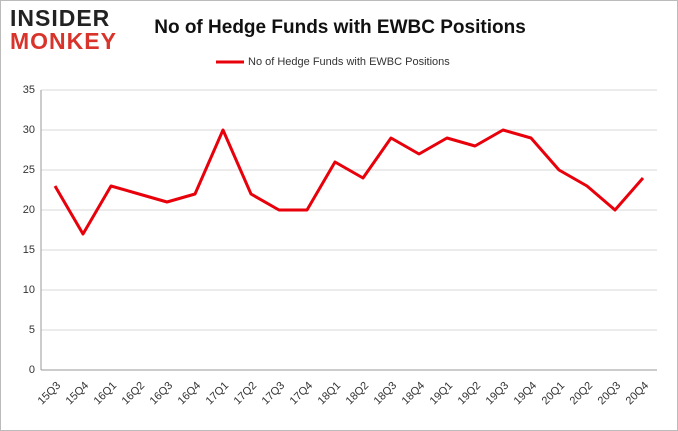 This screenshot has height=431, width=678. I want to click on y-tick-label: 30, so click(29, 130).